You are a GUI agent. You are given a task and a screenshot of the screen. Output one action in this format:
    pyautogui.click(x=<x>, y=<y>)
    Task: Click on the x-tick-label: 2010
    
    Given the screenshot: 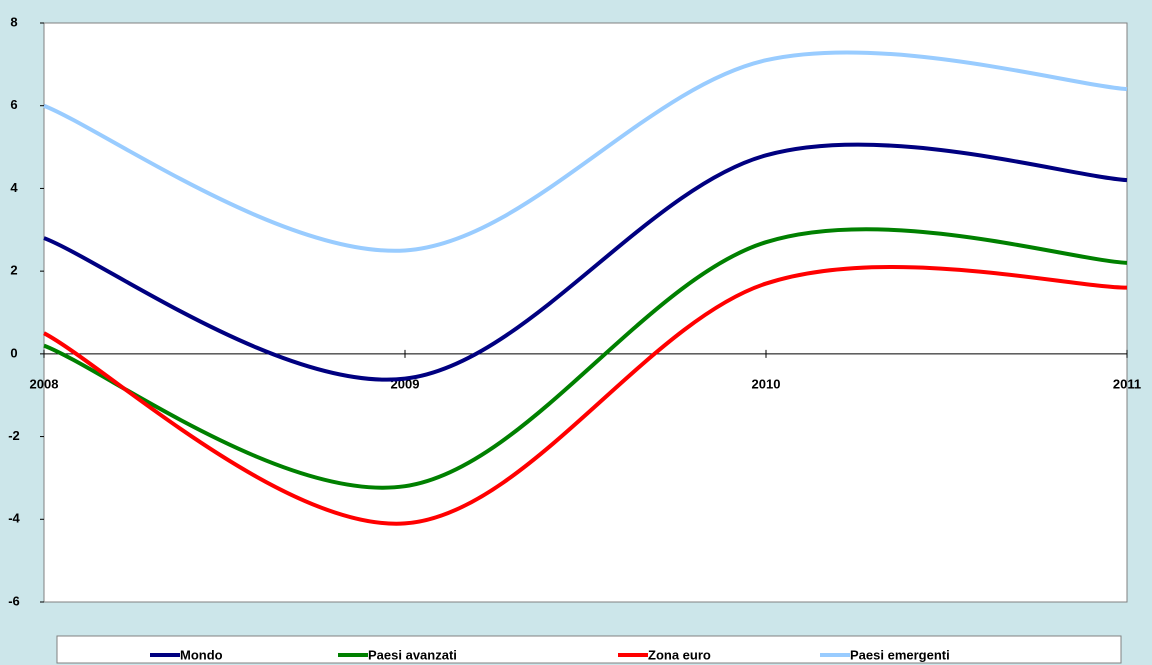 What is the action you would take?
    pyautogui.click(x=766, y=383)
    